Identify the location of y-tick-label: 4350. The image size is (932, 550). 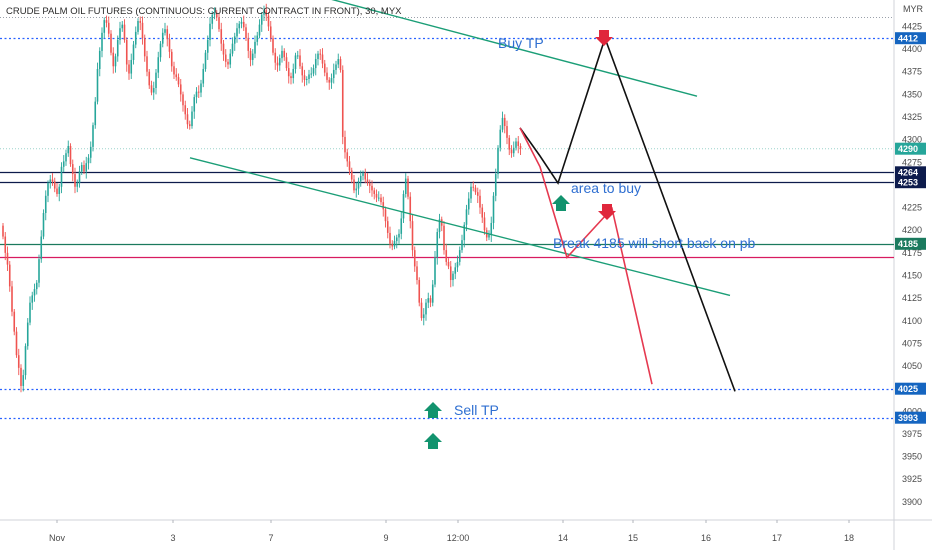
(912, 94).